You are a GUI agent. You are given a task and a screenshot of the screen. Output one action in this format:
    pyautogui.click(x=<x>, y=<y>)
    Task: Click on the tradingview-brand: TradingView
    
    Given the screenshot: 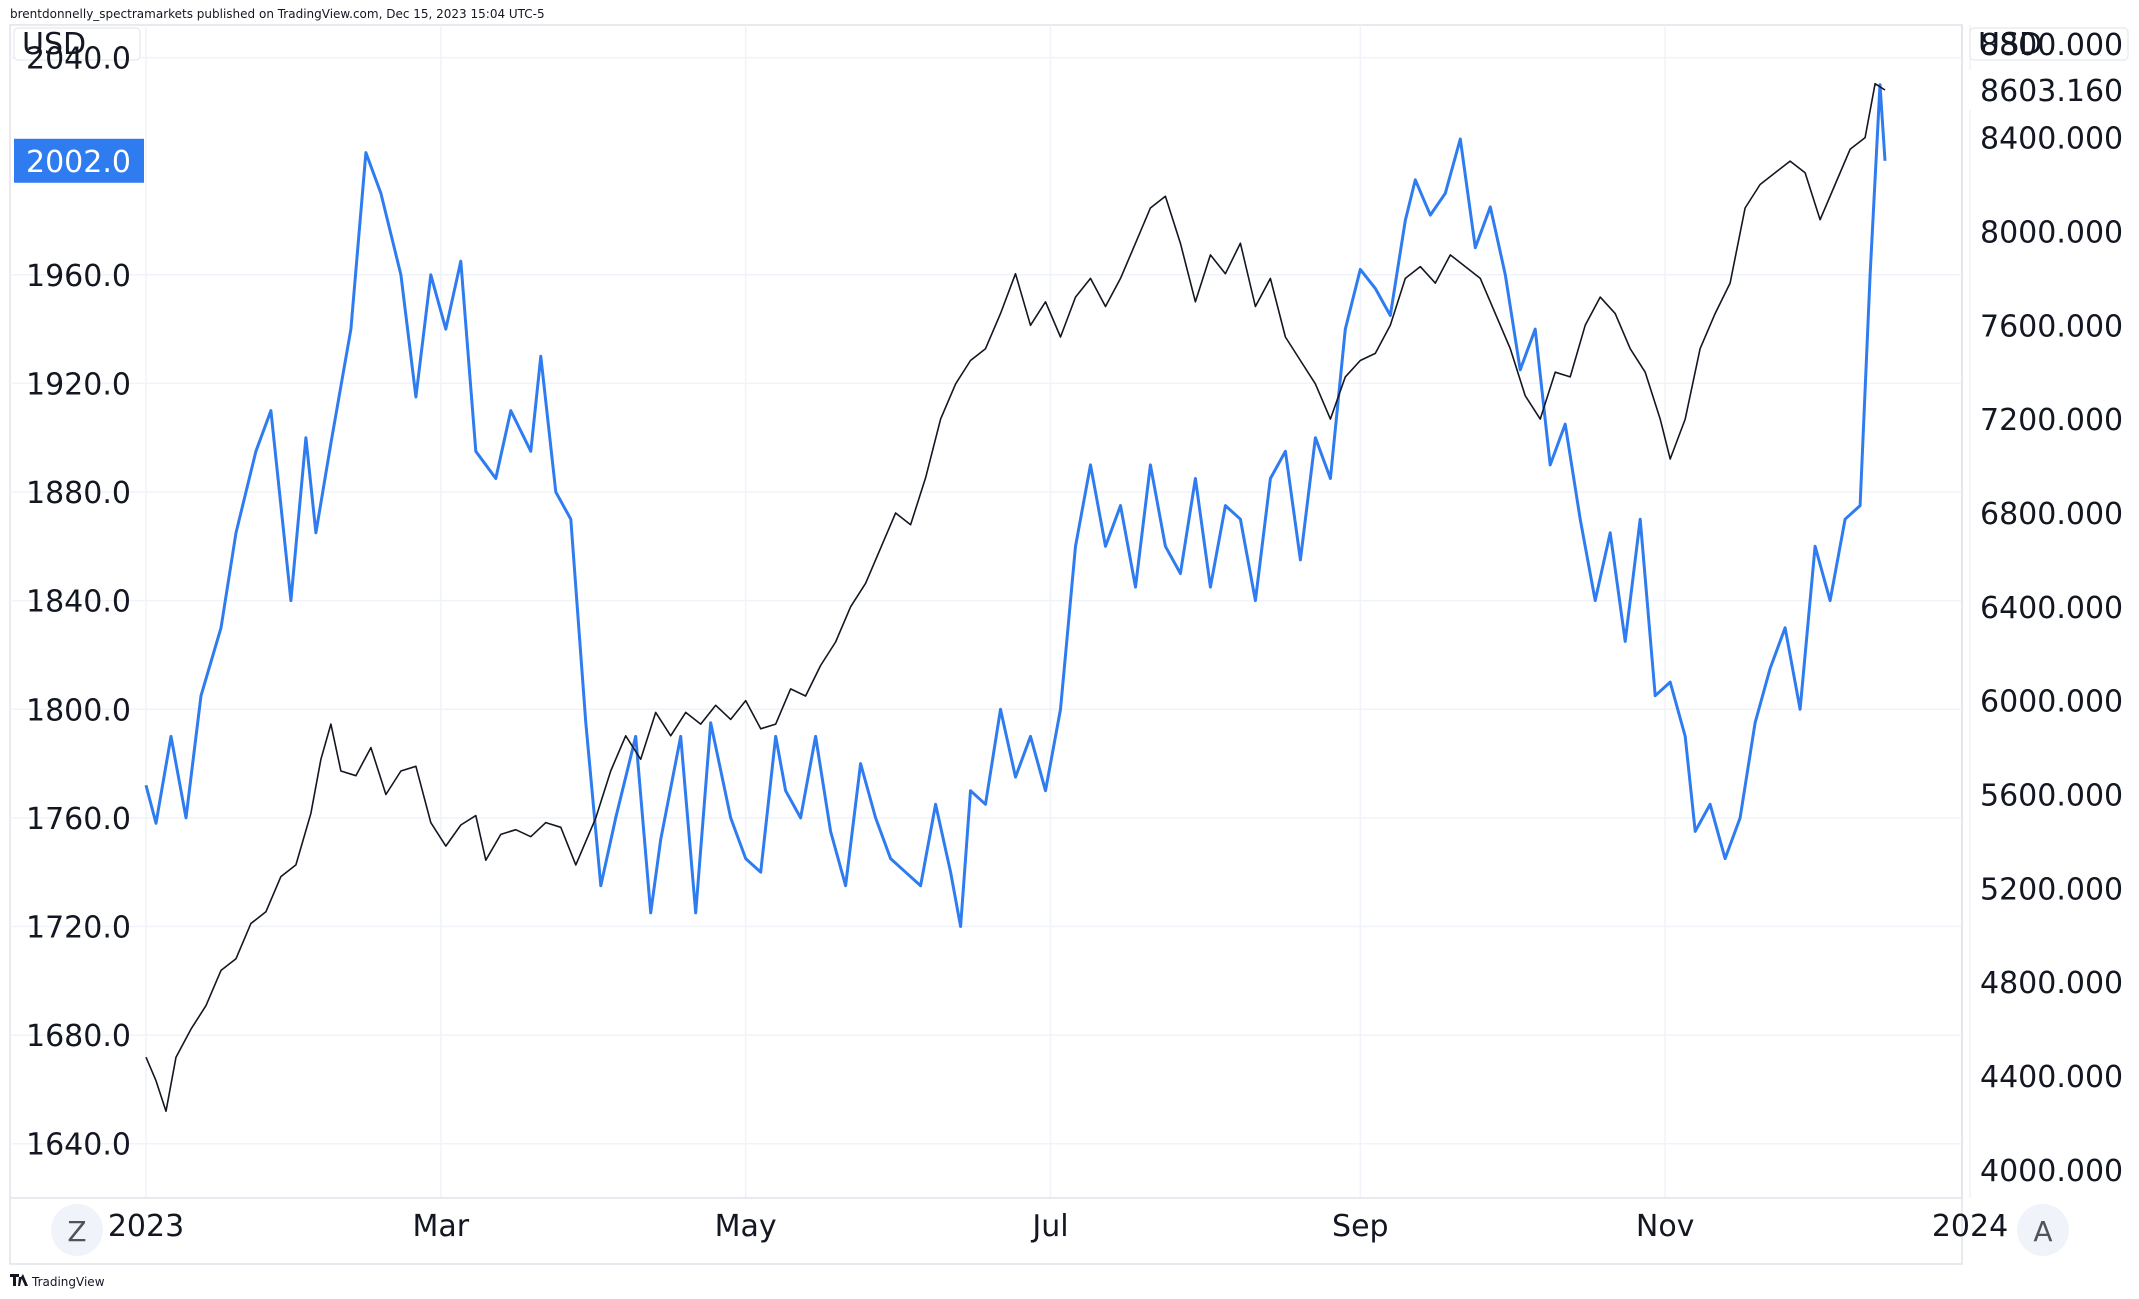 What is the action you would take?
    pyautogui.click(x=57, y=1281)
    